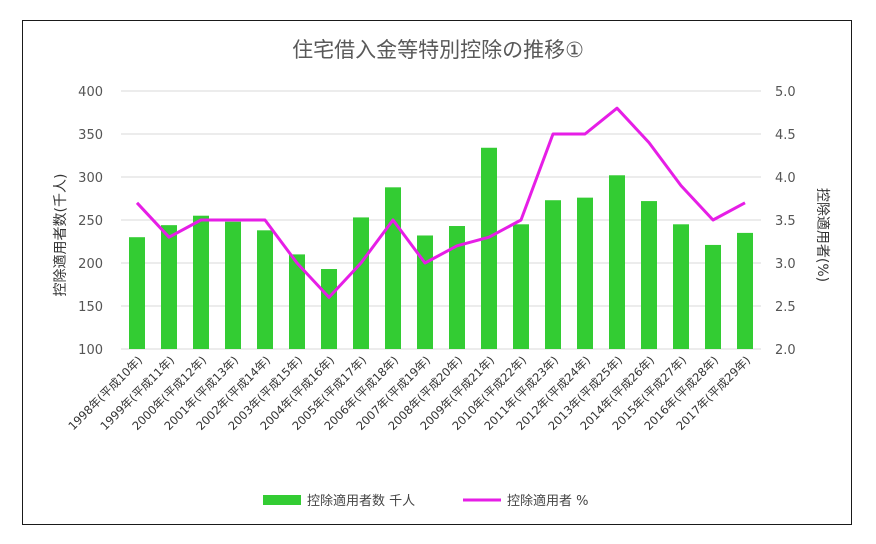  I want to click on left-tick-label: 300, so click(90, 178).